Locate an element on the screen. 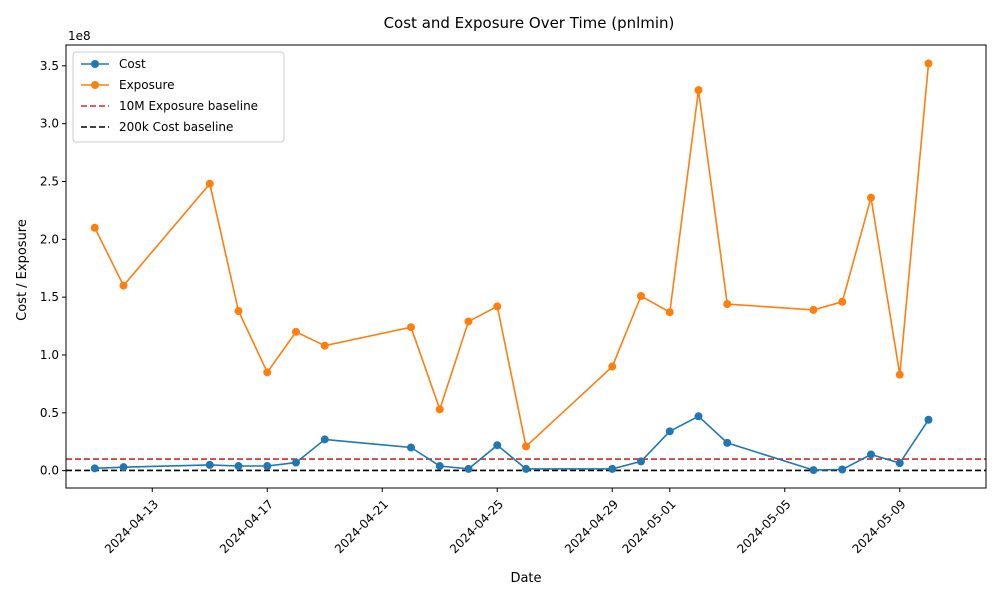 The height and width of the screenshot is (600, 1000). legend-label: 200k Cost baseline is located at coordinates (176, 127).